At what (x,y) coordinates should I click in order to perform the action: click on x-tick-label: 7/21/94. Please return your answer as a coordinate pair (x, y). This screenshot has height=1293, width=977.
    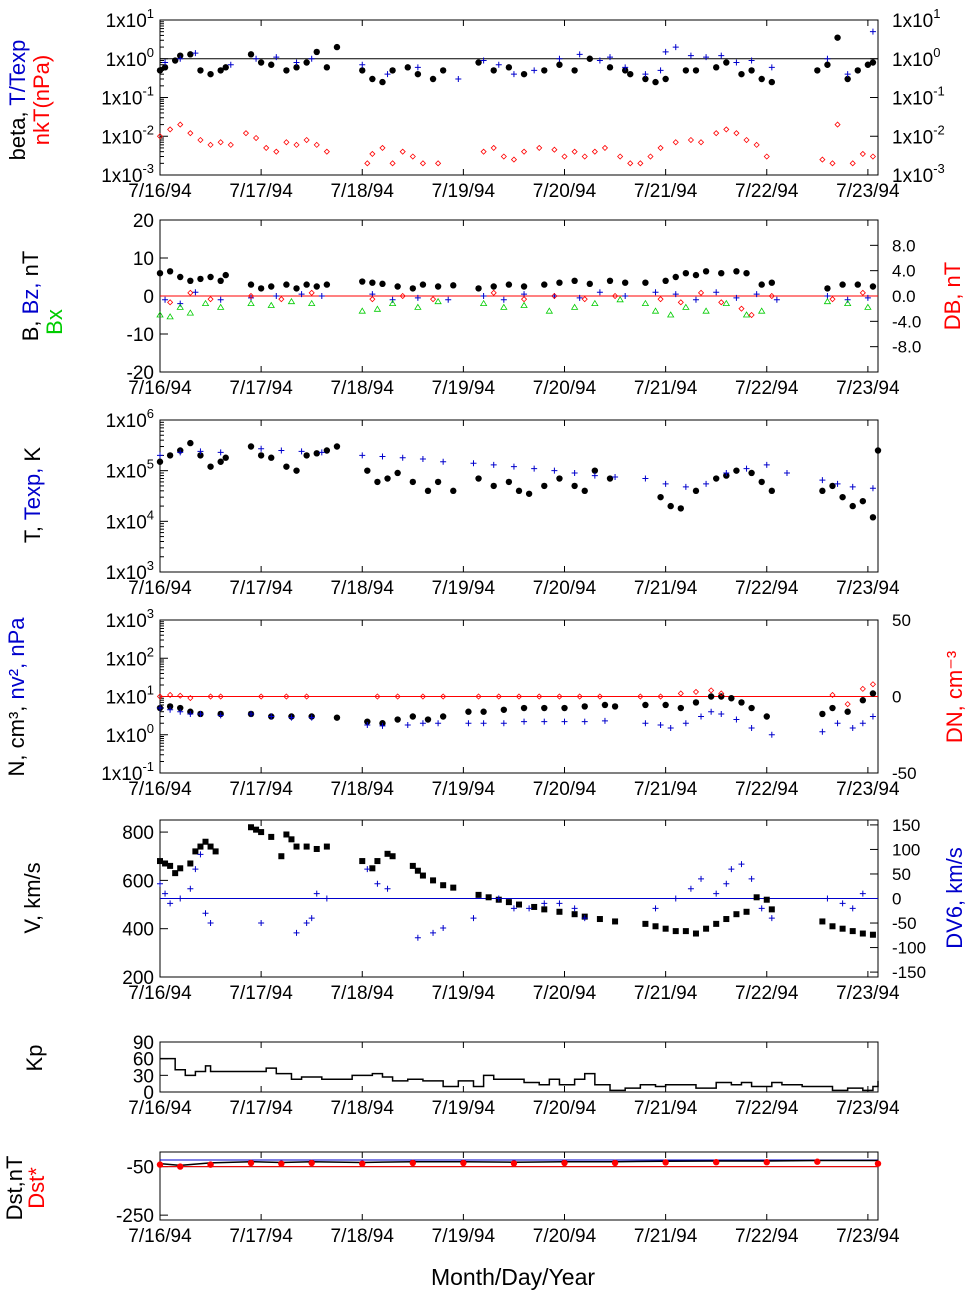
    Looking at the image, I should click on (666, 588).